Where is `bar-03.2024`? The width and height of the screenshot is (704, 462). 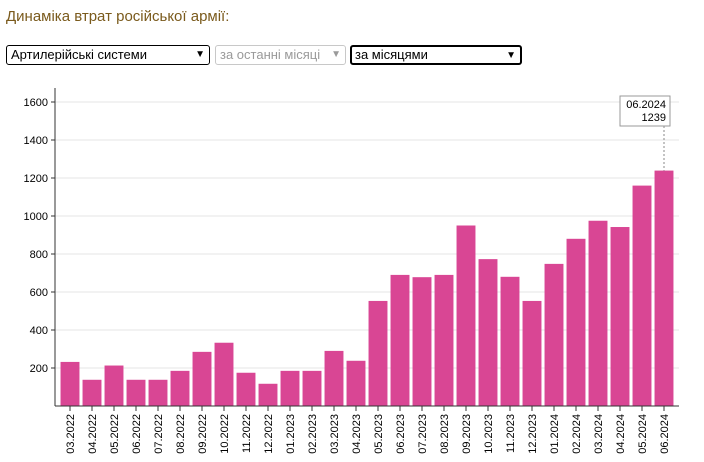 bar-03.2024 is located at coordinates (598, 313).